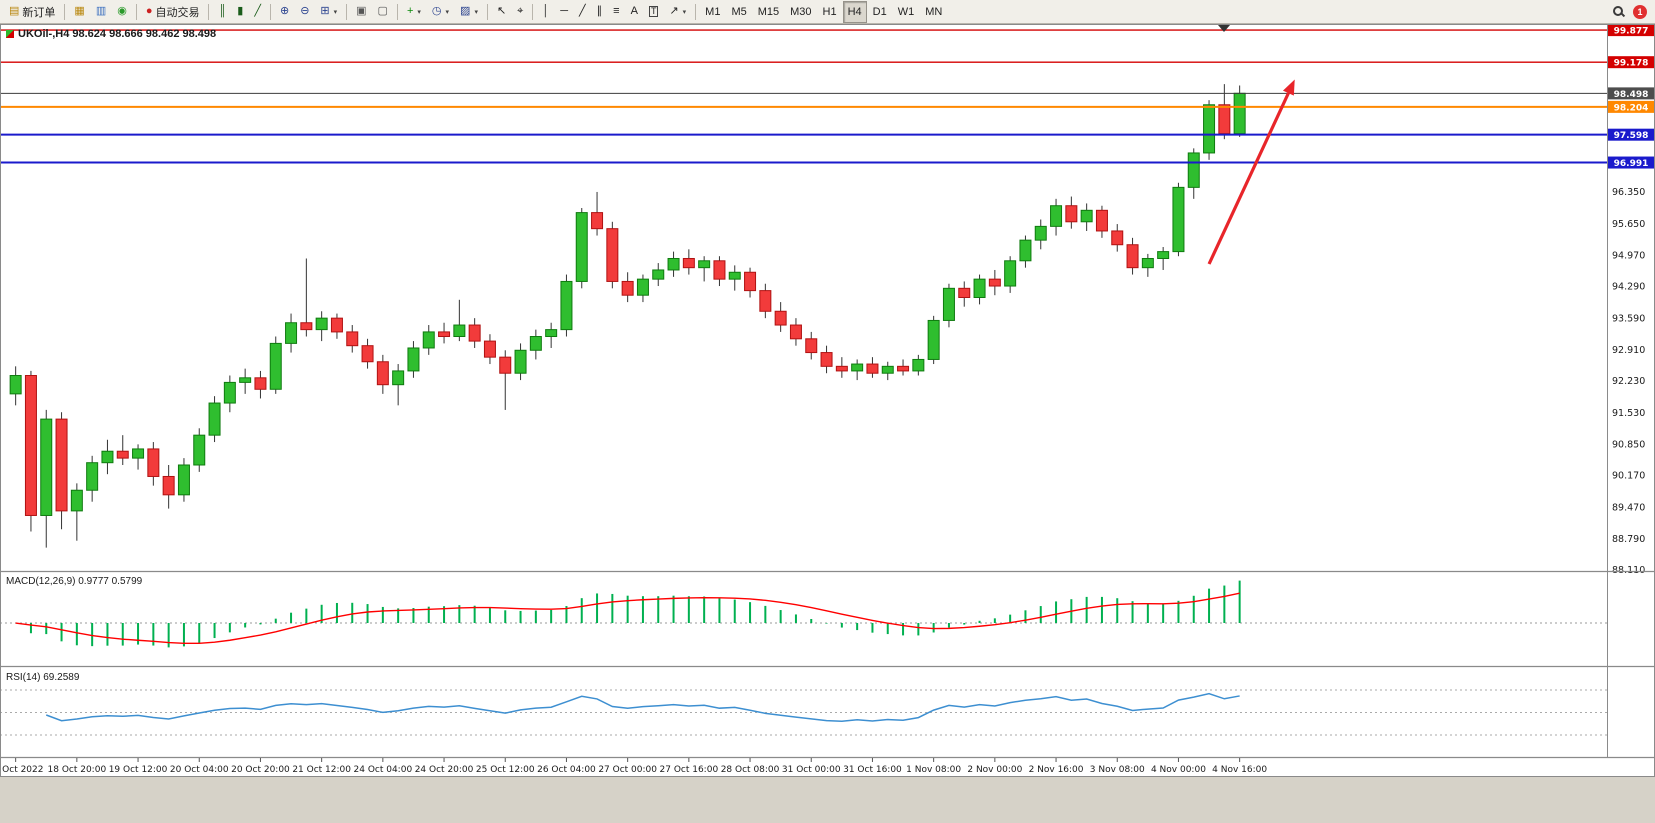  What do you see at coordinates (1628, 319) in the screenshot?
I see `svg-text: 93.590` at bounding box center [1628, 319].